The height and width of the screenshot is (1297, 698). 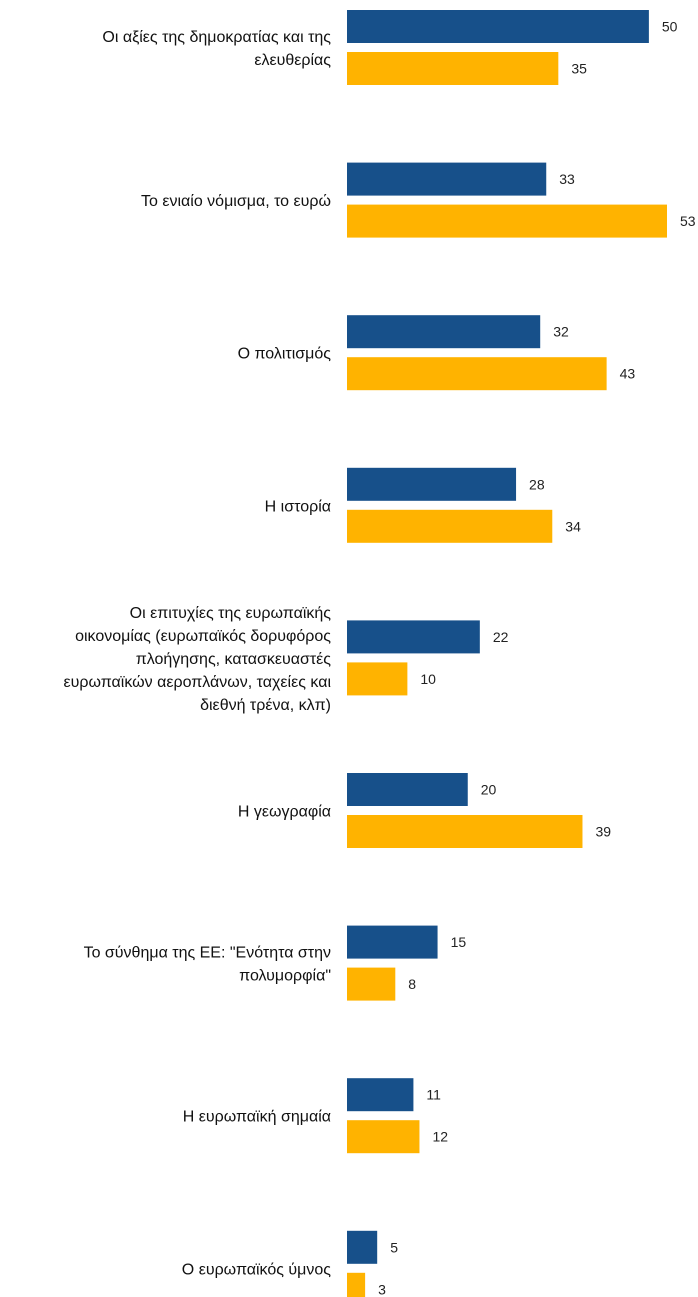 What do you see at coordinates (537, 484) in the screenshot?
I see `data-label: 28` at bounding box center [537, 484].